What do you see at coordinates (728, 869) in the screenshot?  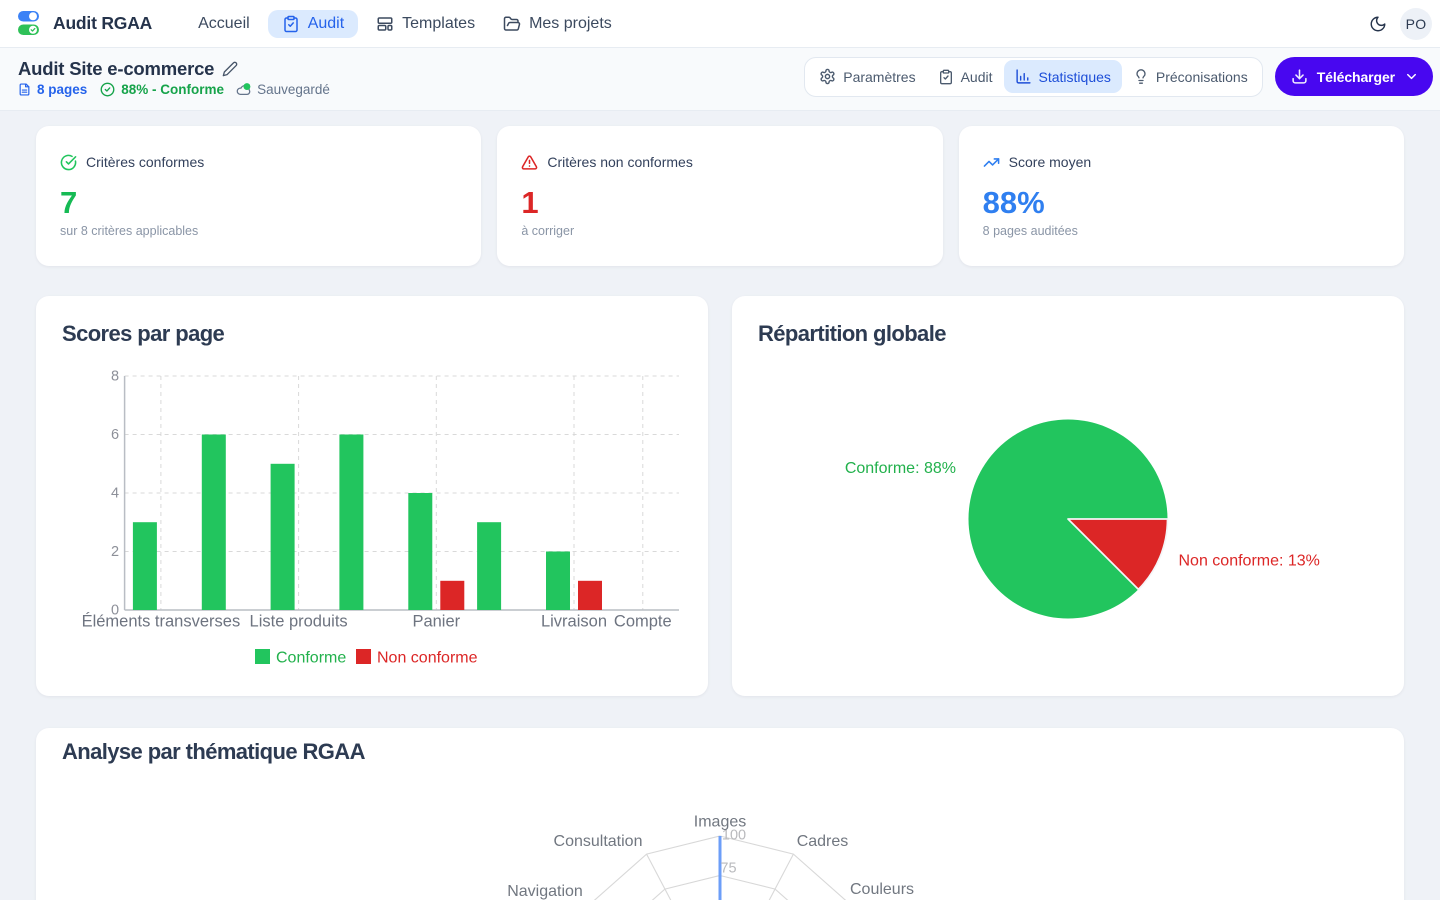 I see `svg-text: 75` at bounding box center [728, 869].